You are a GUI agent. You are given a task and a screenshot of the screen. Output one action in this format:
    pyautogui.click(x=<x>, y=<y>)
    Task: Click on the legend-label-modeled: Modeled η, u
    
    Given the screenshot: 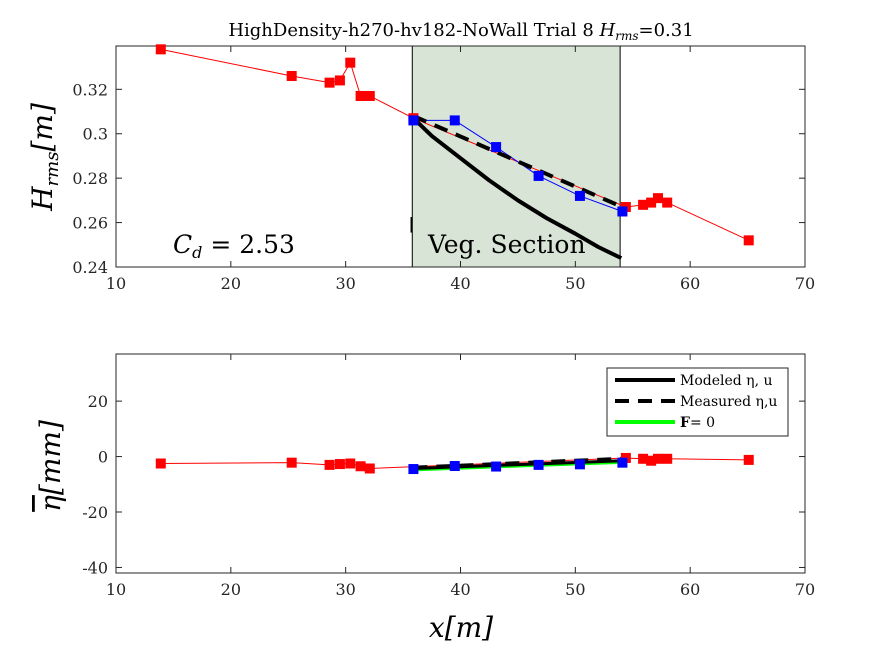 What is the action you would take?
    pyautogui.click(x=726, y=381)
    